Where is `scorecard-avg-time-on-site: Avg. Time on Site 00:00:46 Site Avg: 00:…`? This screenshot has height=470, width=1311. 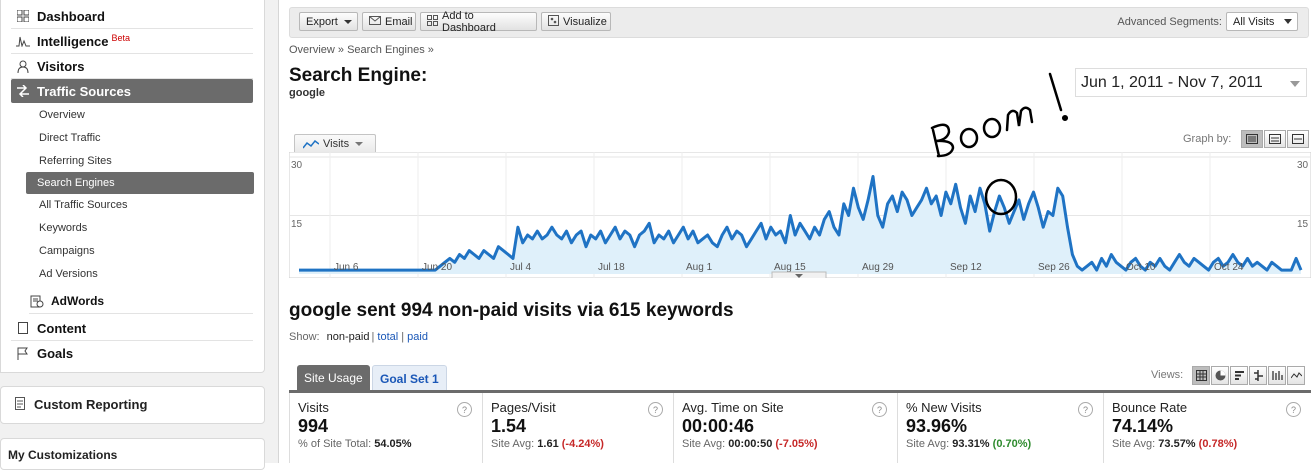
scorecard-avg-time-on-site: Avg. Time on Site 00:00:46 Site Avg: 00:… is located at coordinates (786, 428).